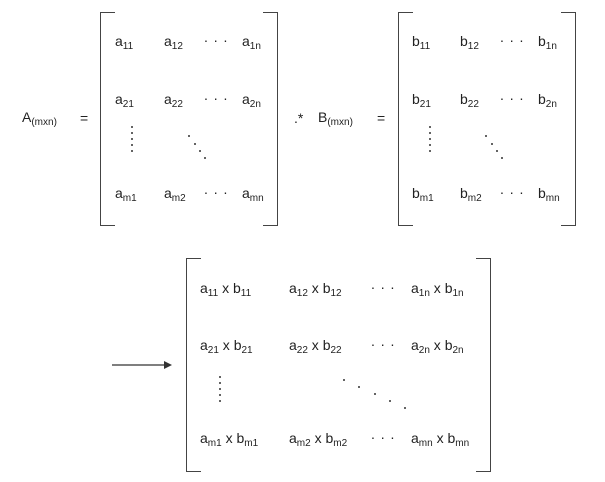 Image resolution: width=605 pixels, height=482 pixels. I want to click on matrix-a-cell: a22, so click(173, 100).